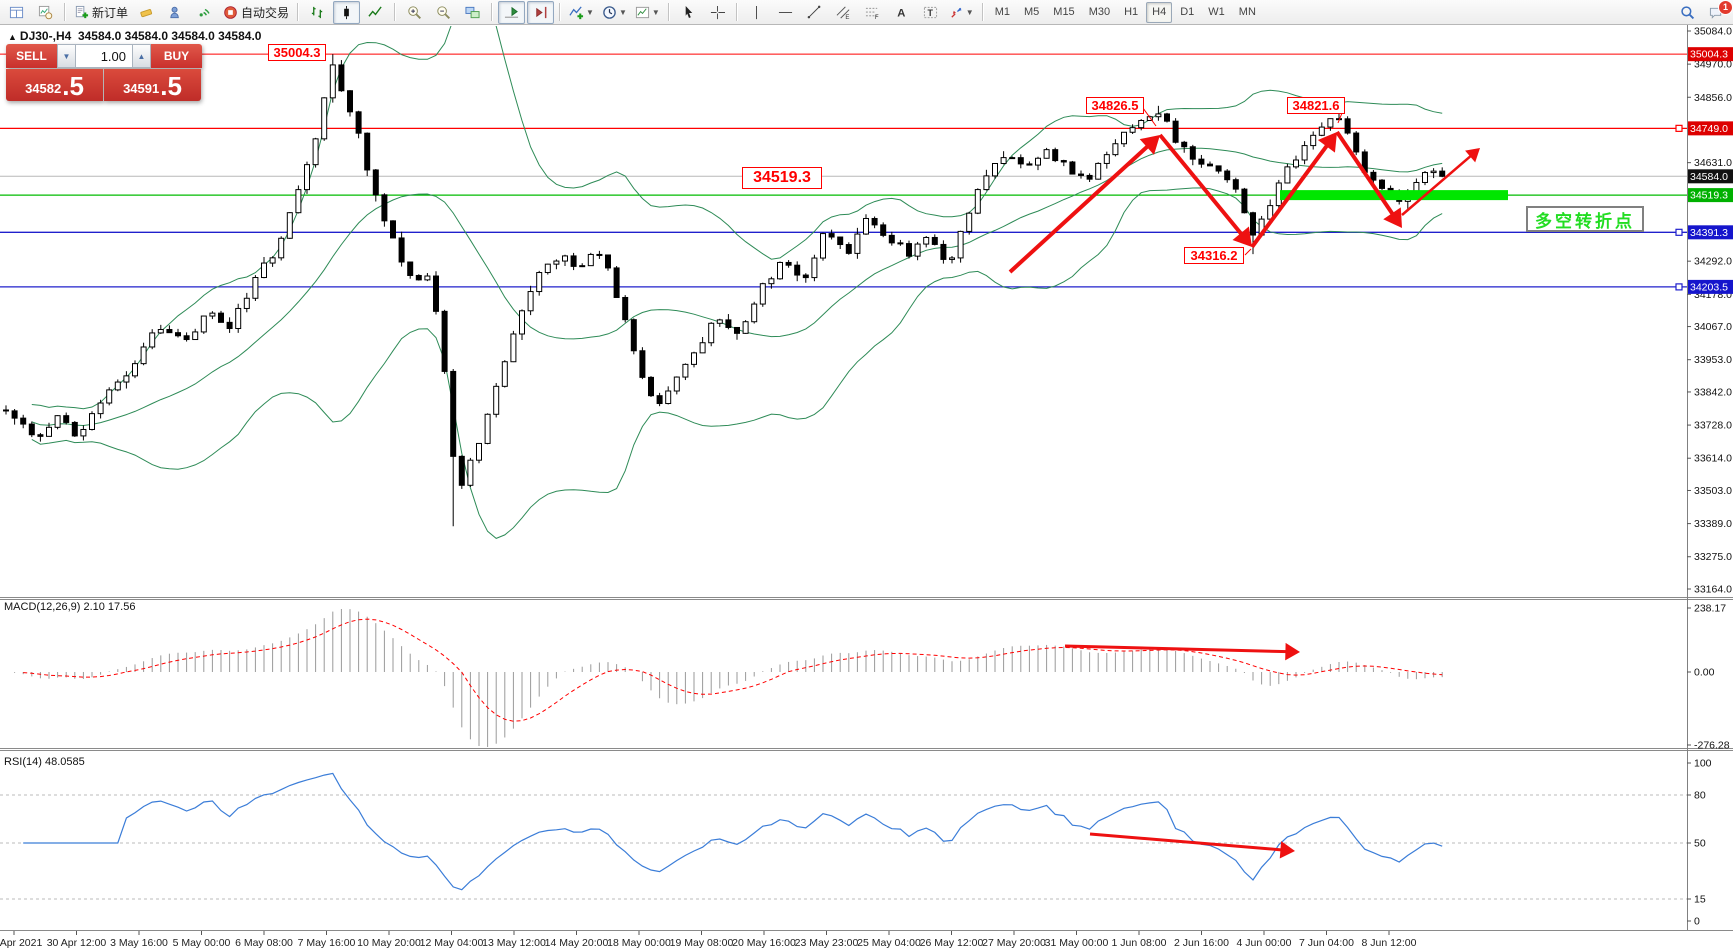 This screenshot has width=1733, height=951. I want to click on svg-text: 35084.0, so click(1713, 32).